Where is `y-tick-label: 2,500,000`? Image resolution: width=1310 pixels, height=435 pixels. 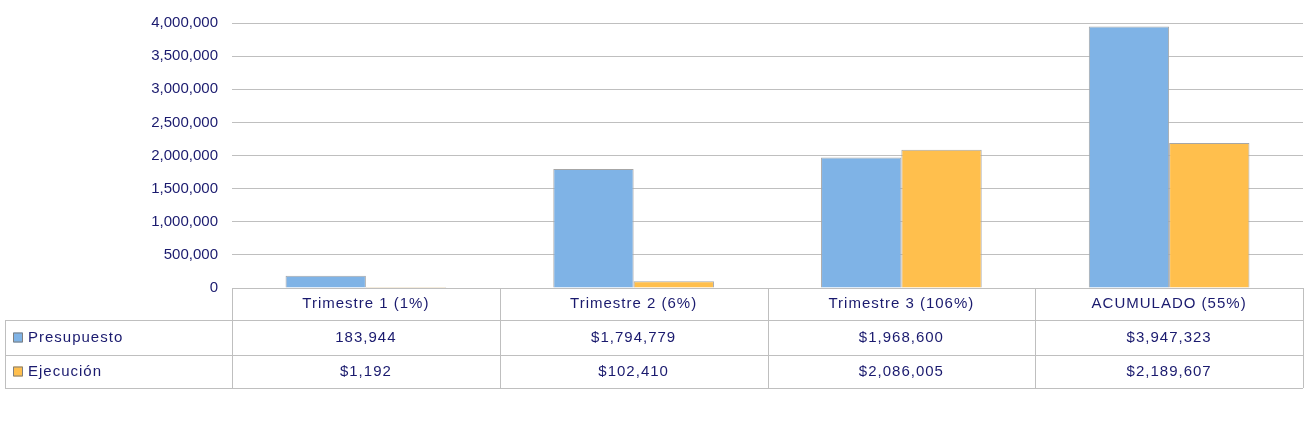 y-tick-label: 2,500,000 is located at coordinates (184, 121).